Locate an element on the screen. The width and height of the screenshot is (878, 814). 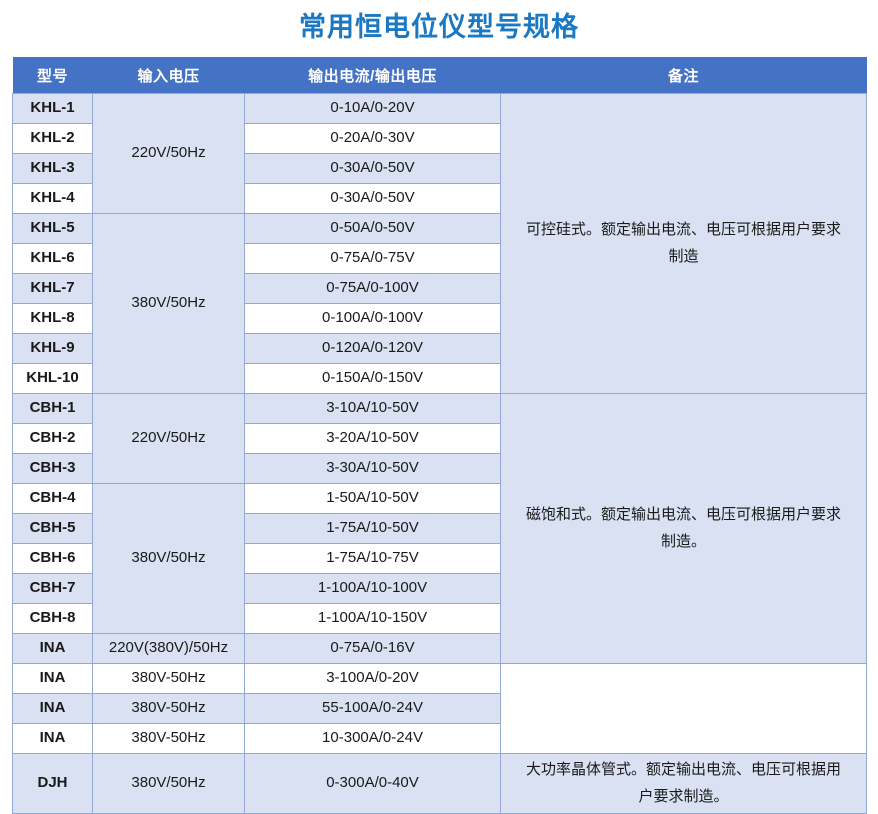
table-row: CBH-8 1-100A/10-150V is located at coordinates (439, 618).